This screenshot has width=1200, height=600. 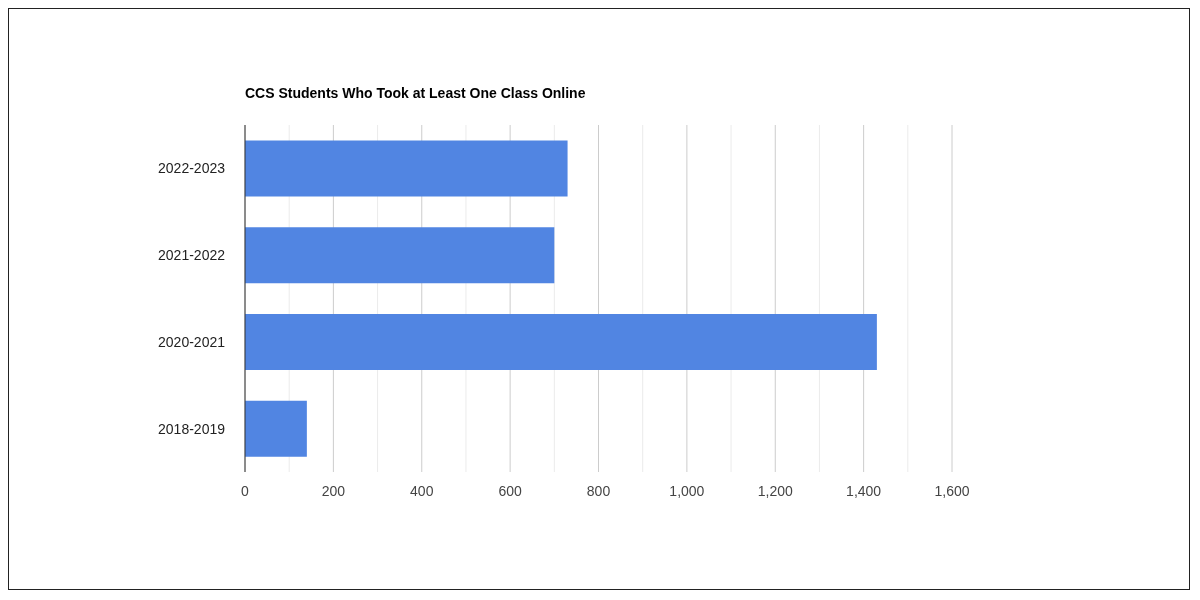 I want to click on x-tick-label: 0, so click(x=245, y=490).